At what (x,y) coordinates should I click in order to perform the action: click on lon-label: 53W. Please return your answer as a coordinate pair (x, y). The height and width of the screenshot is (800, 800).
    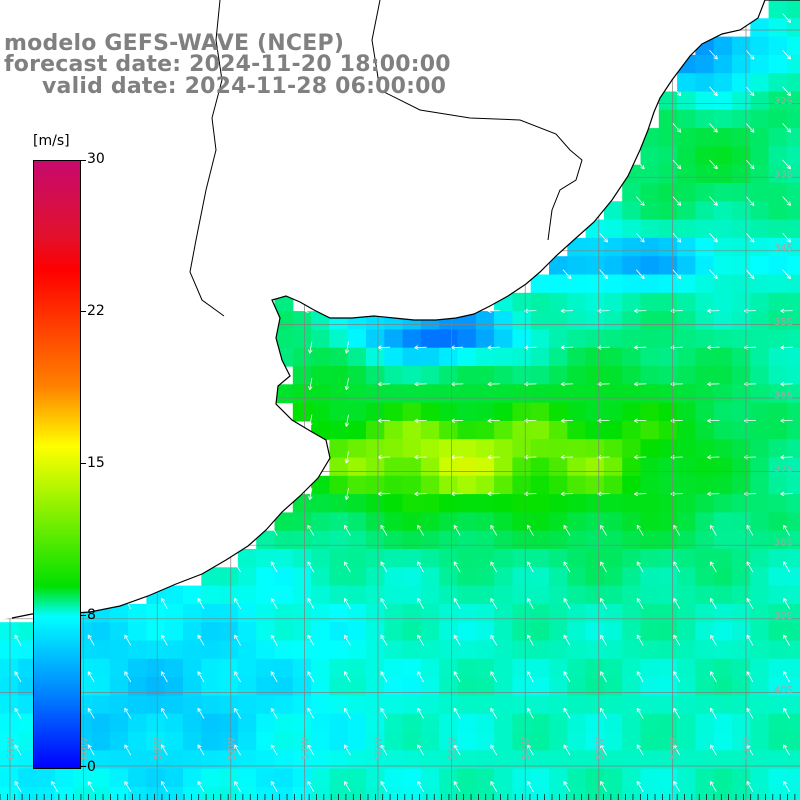
    Looking at the image, I should click on (600, 748).